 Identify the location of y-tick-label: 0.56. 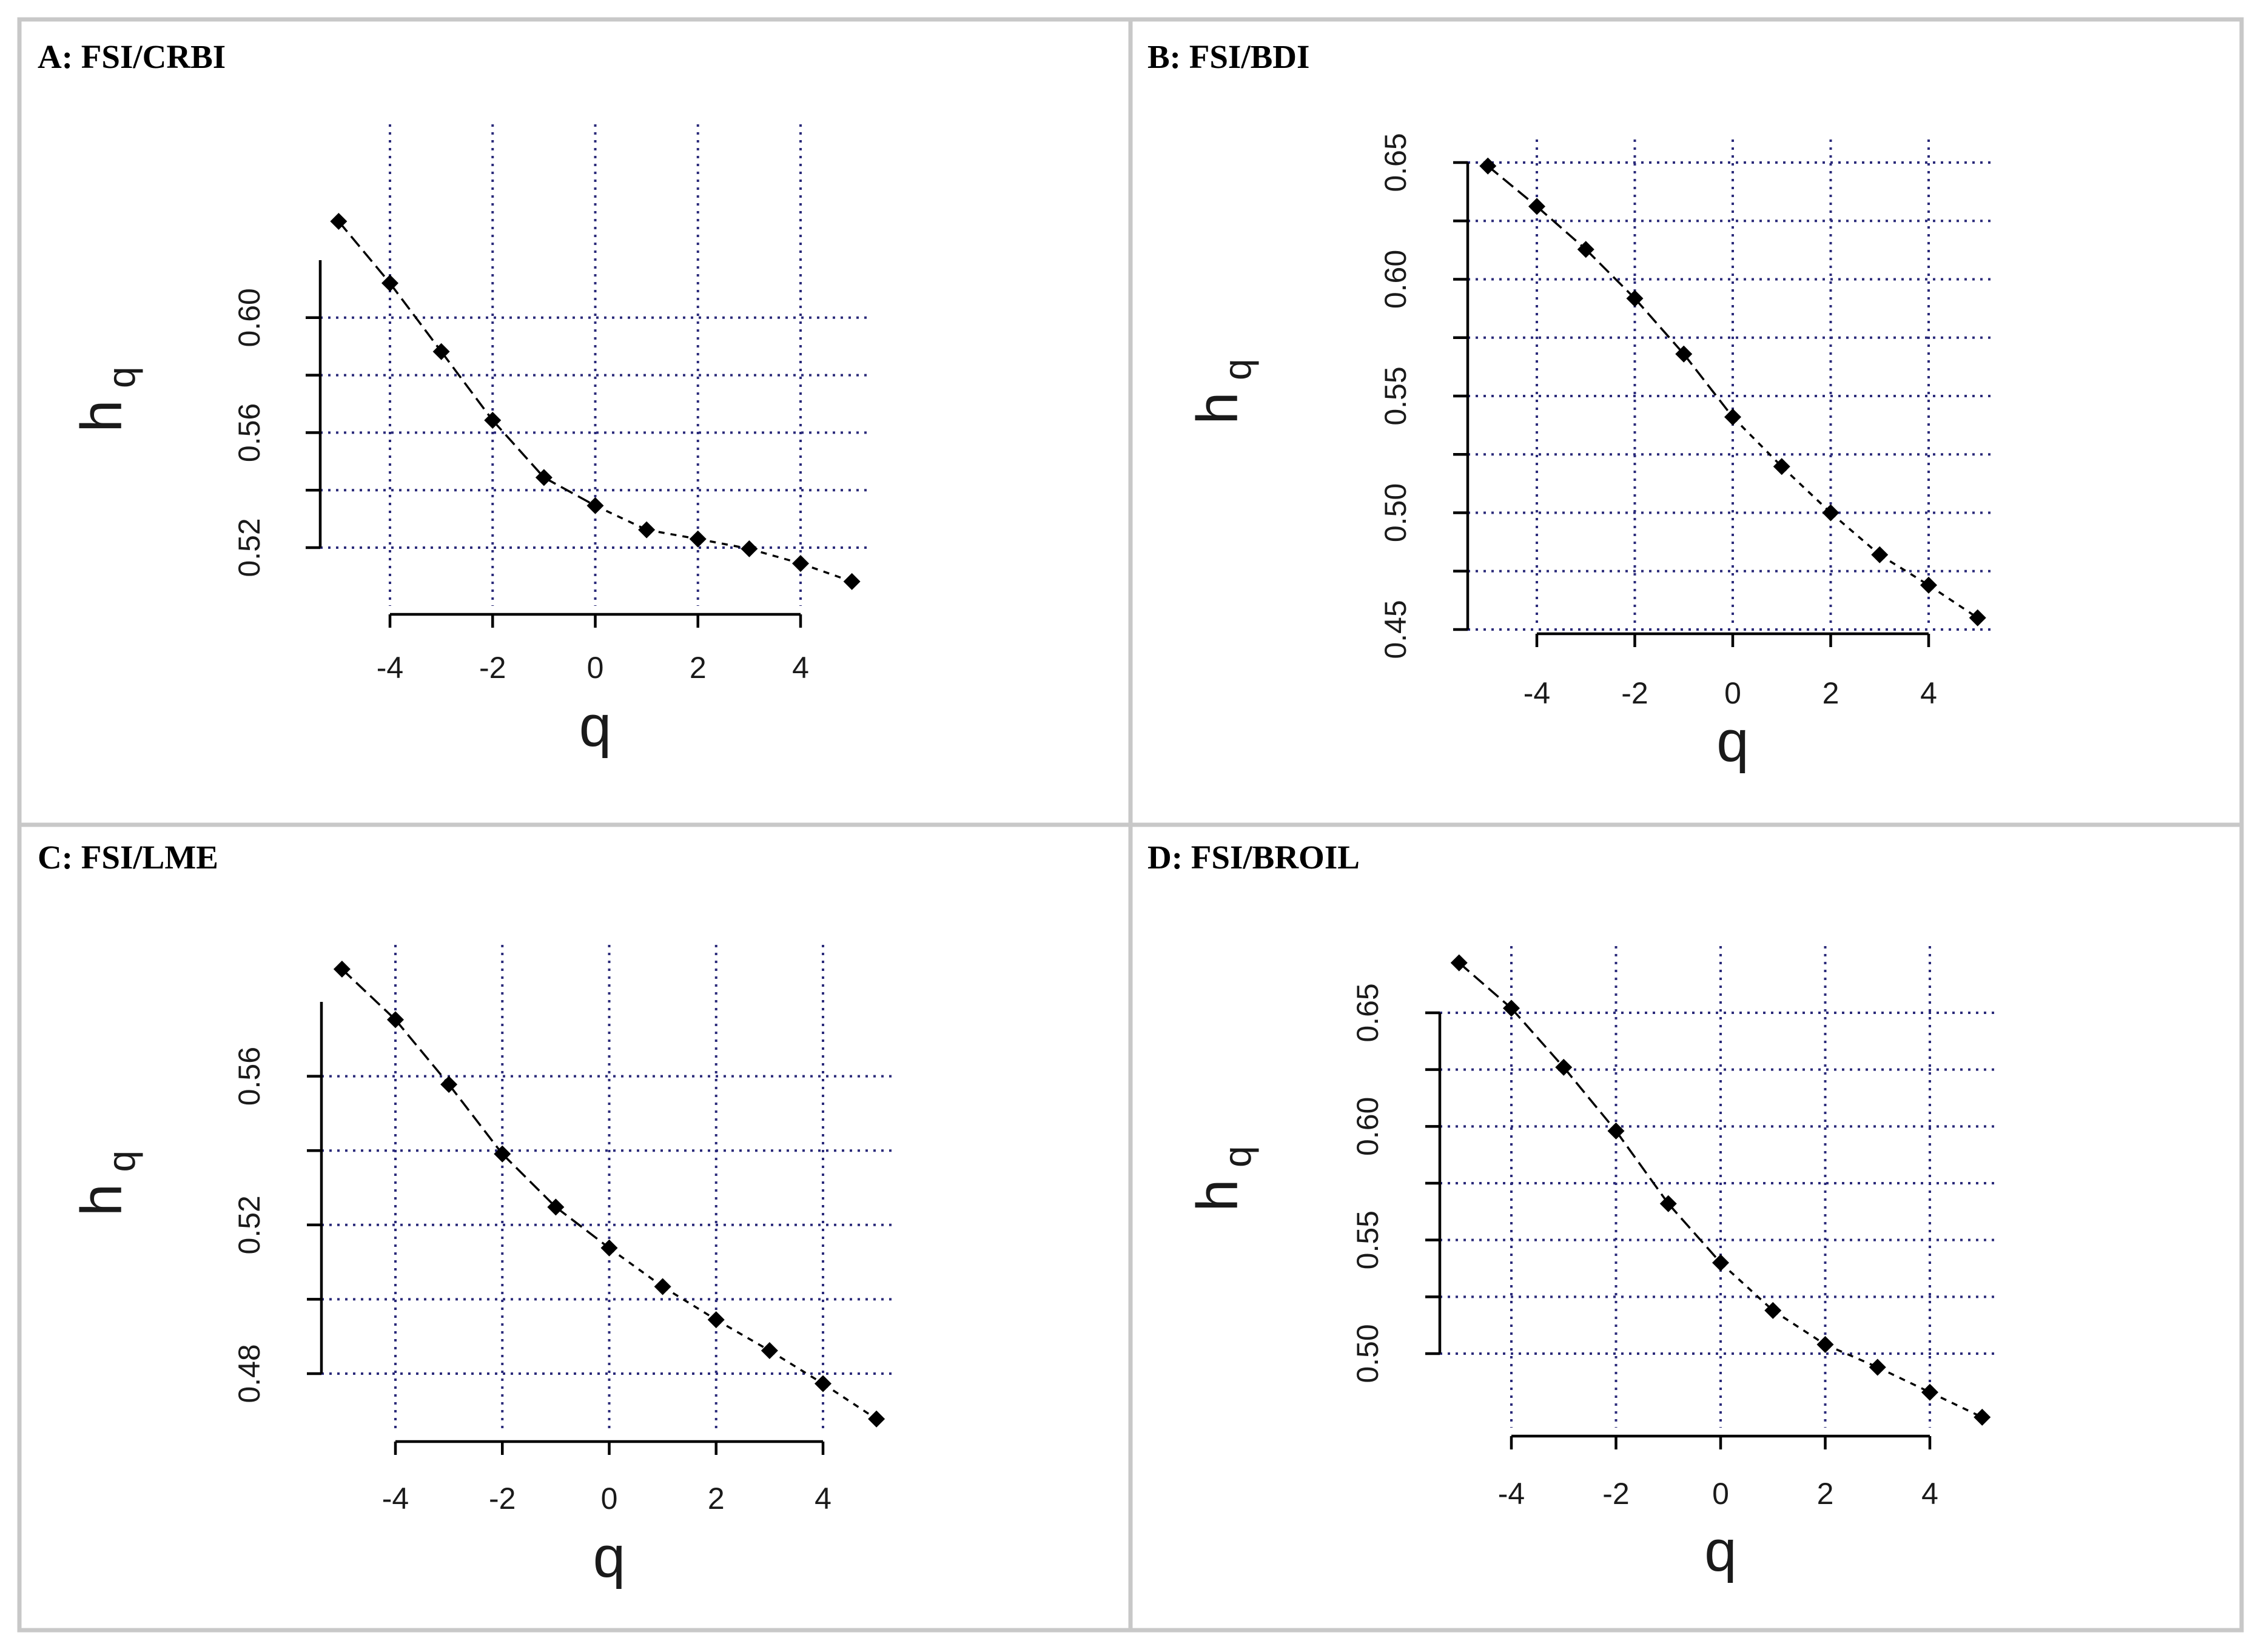
(249, 1077).